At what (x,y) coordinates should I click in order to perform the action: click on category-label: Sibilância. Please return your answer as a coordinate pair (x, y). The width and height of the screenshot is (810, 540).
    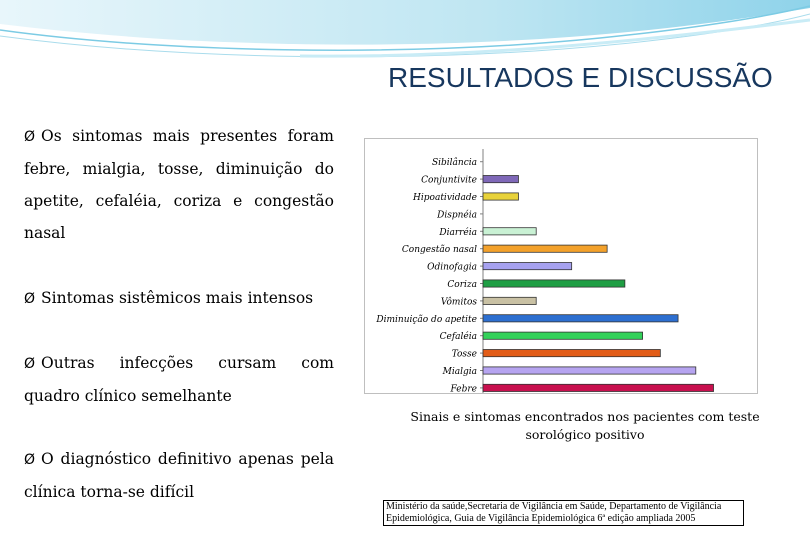
    Looking at the image, I should click on (454, 162).